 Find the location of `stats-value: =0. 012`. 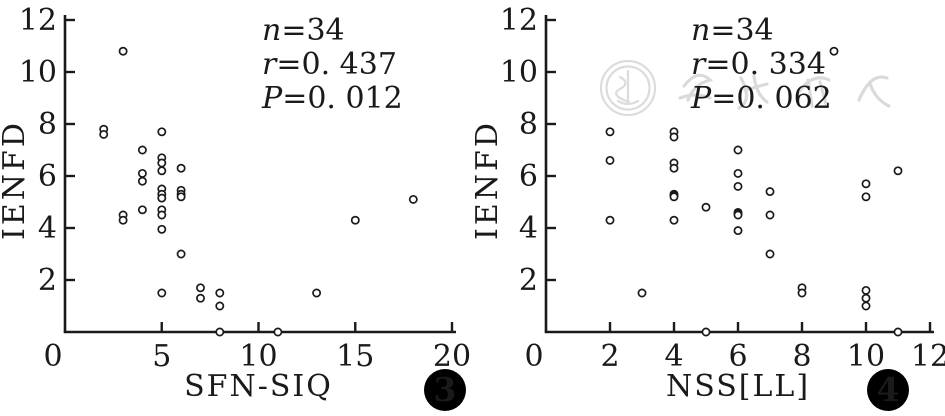

stats-value: =0. 012 is located at coordinates (342, 98).